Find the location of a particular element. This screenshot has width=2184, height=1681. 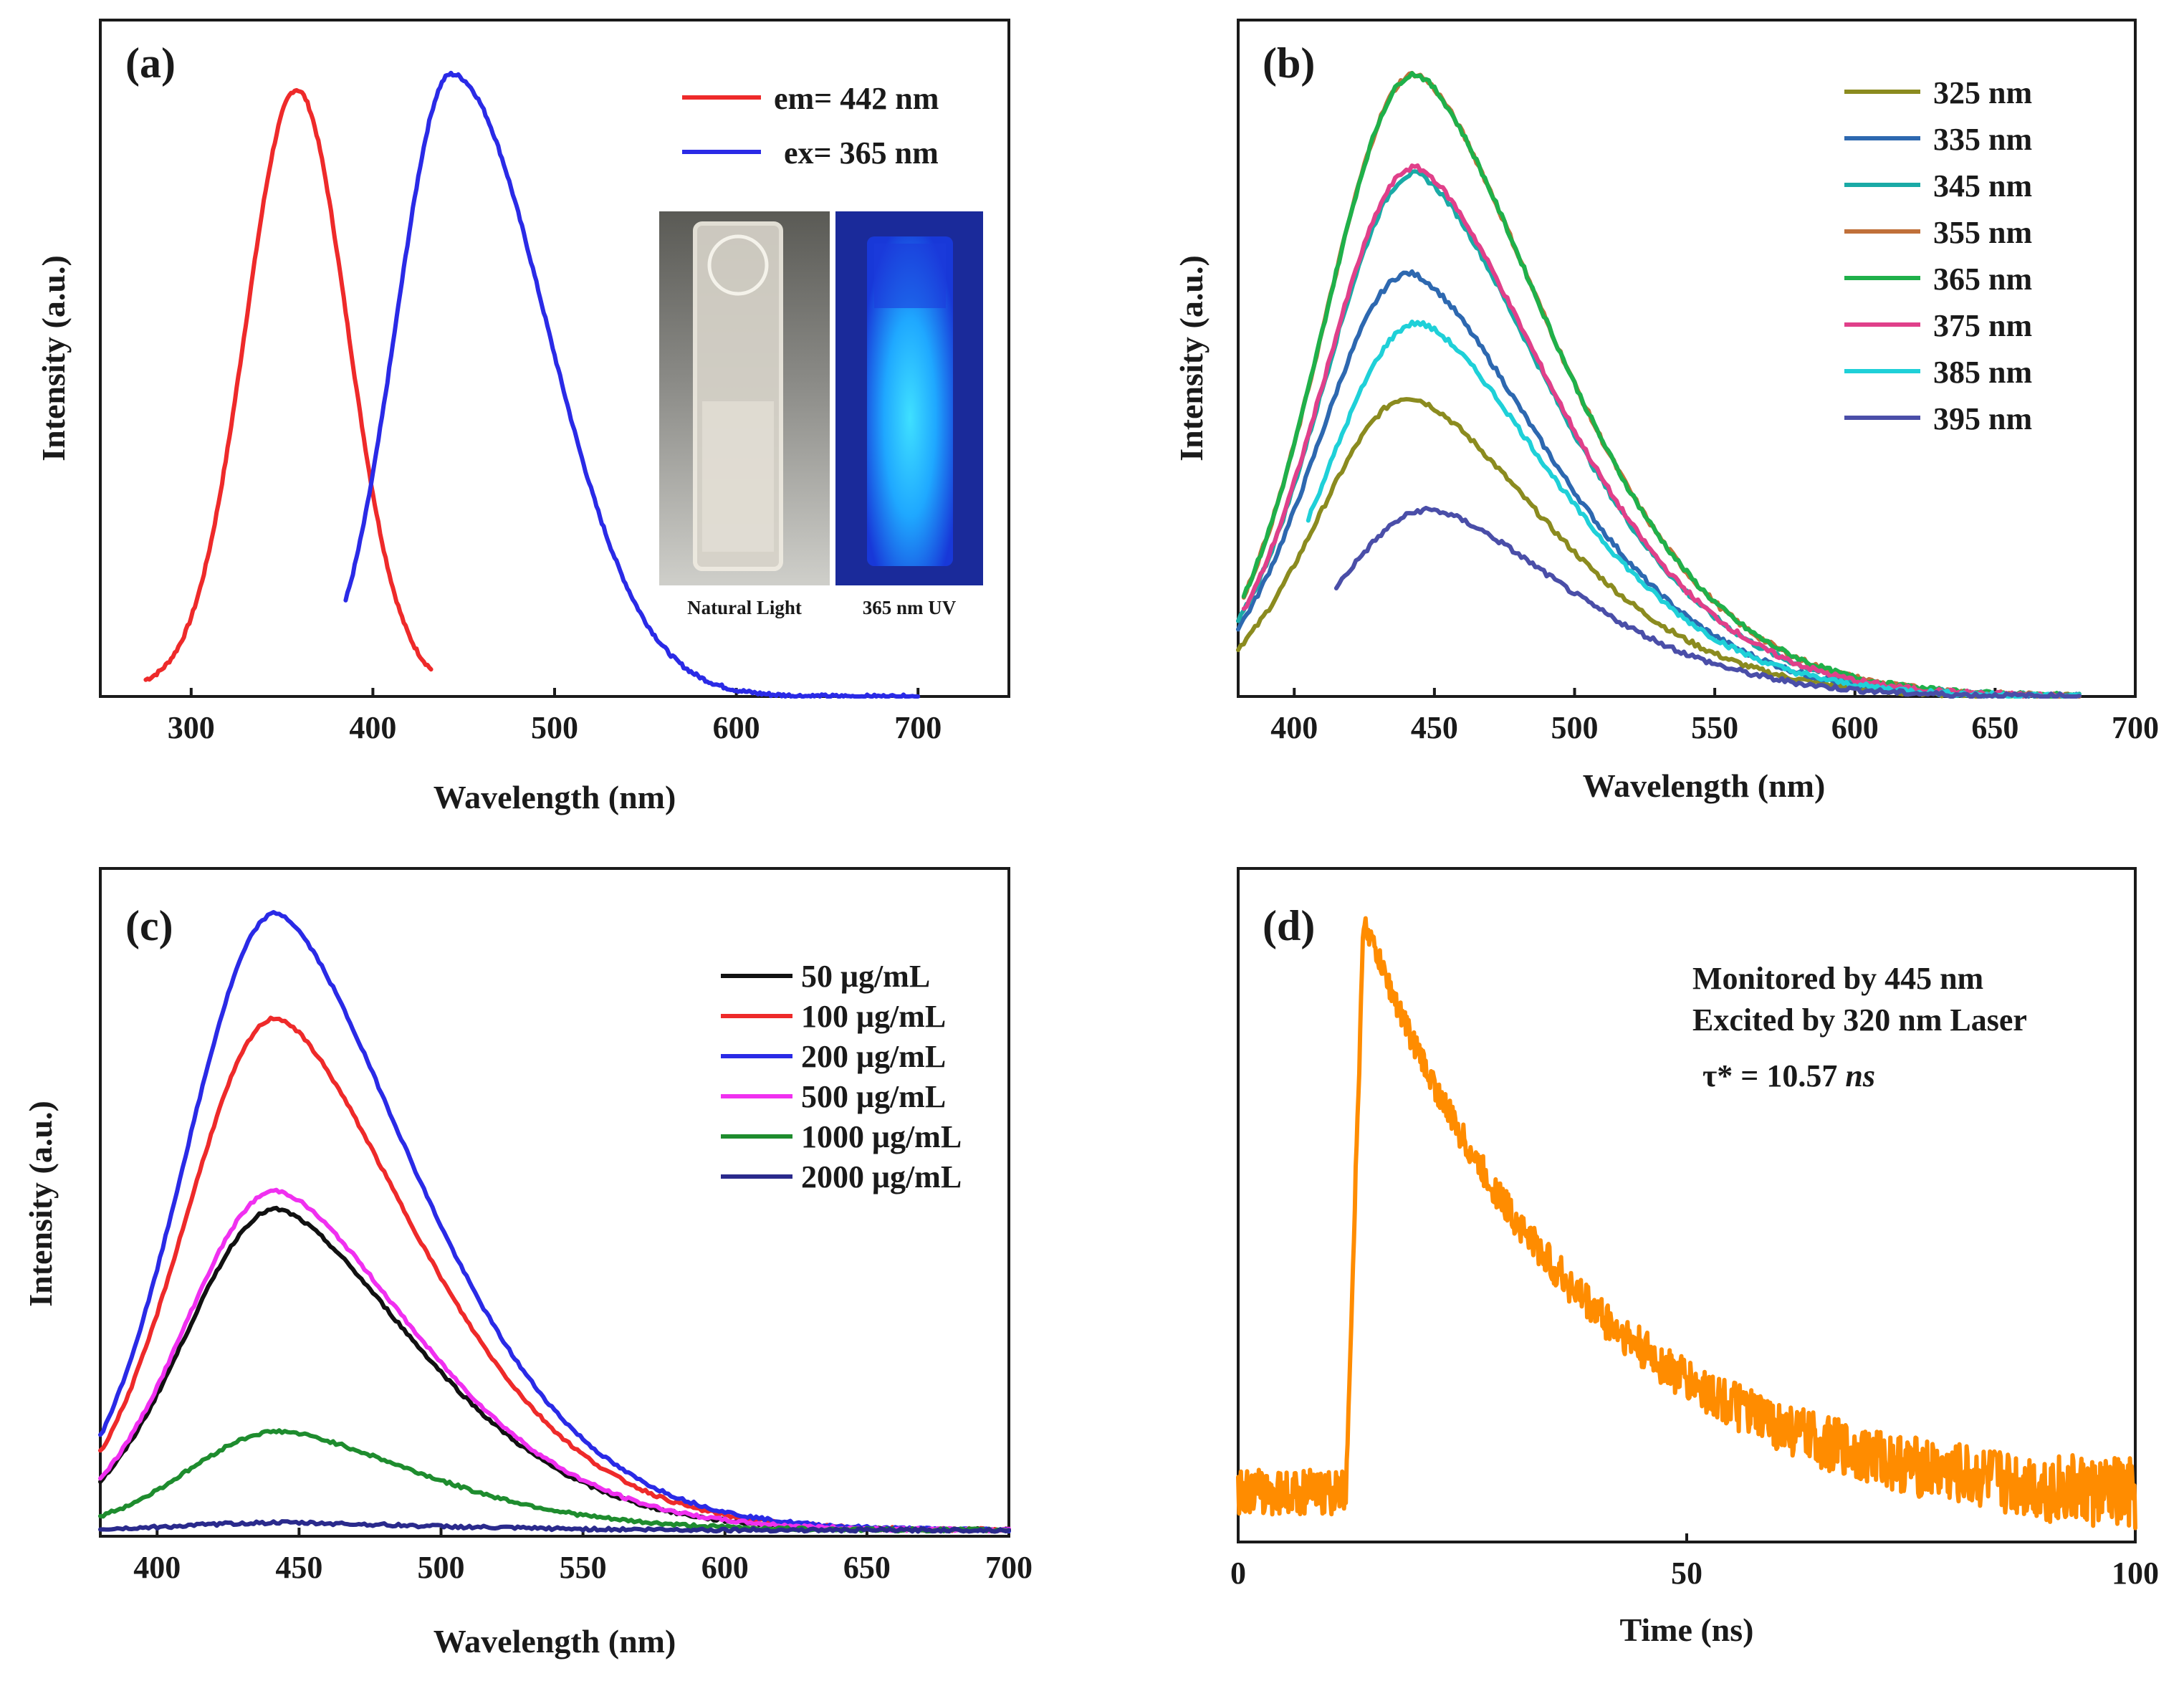

legend-label: 100 μg/mL is located at coordinates (873, 1016).